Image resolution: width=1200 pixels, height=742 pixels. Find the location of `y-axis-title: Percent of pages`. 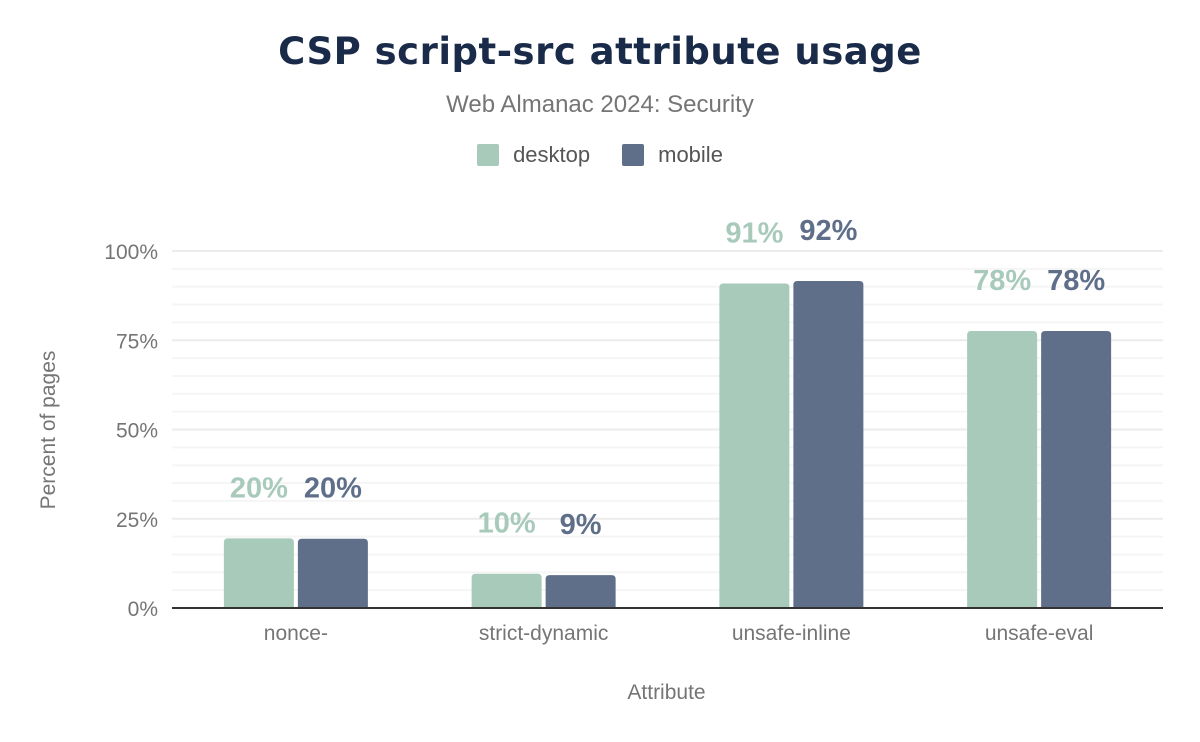

y-axis-title: Percent of pages is located at coordinates (48, 430).